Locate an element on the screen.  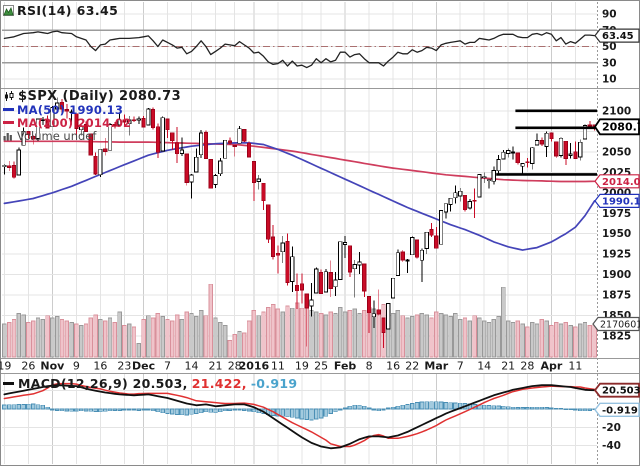
svg-text: 2100 is located at coordinates (616, 112).